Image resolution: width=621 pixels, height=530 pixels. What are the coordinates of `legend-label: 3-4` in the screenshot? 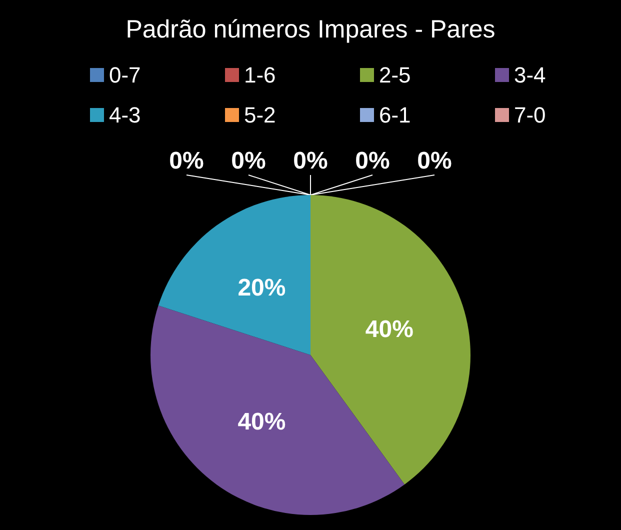 It's located at (530, 75).